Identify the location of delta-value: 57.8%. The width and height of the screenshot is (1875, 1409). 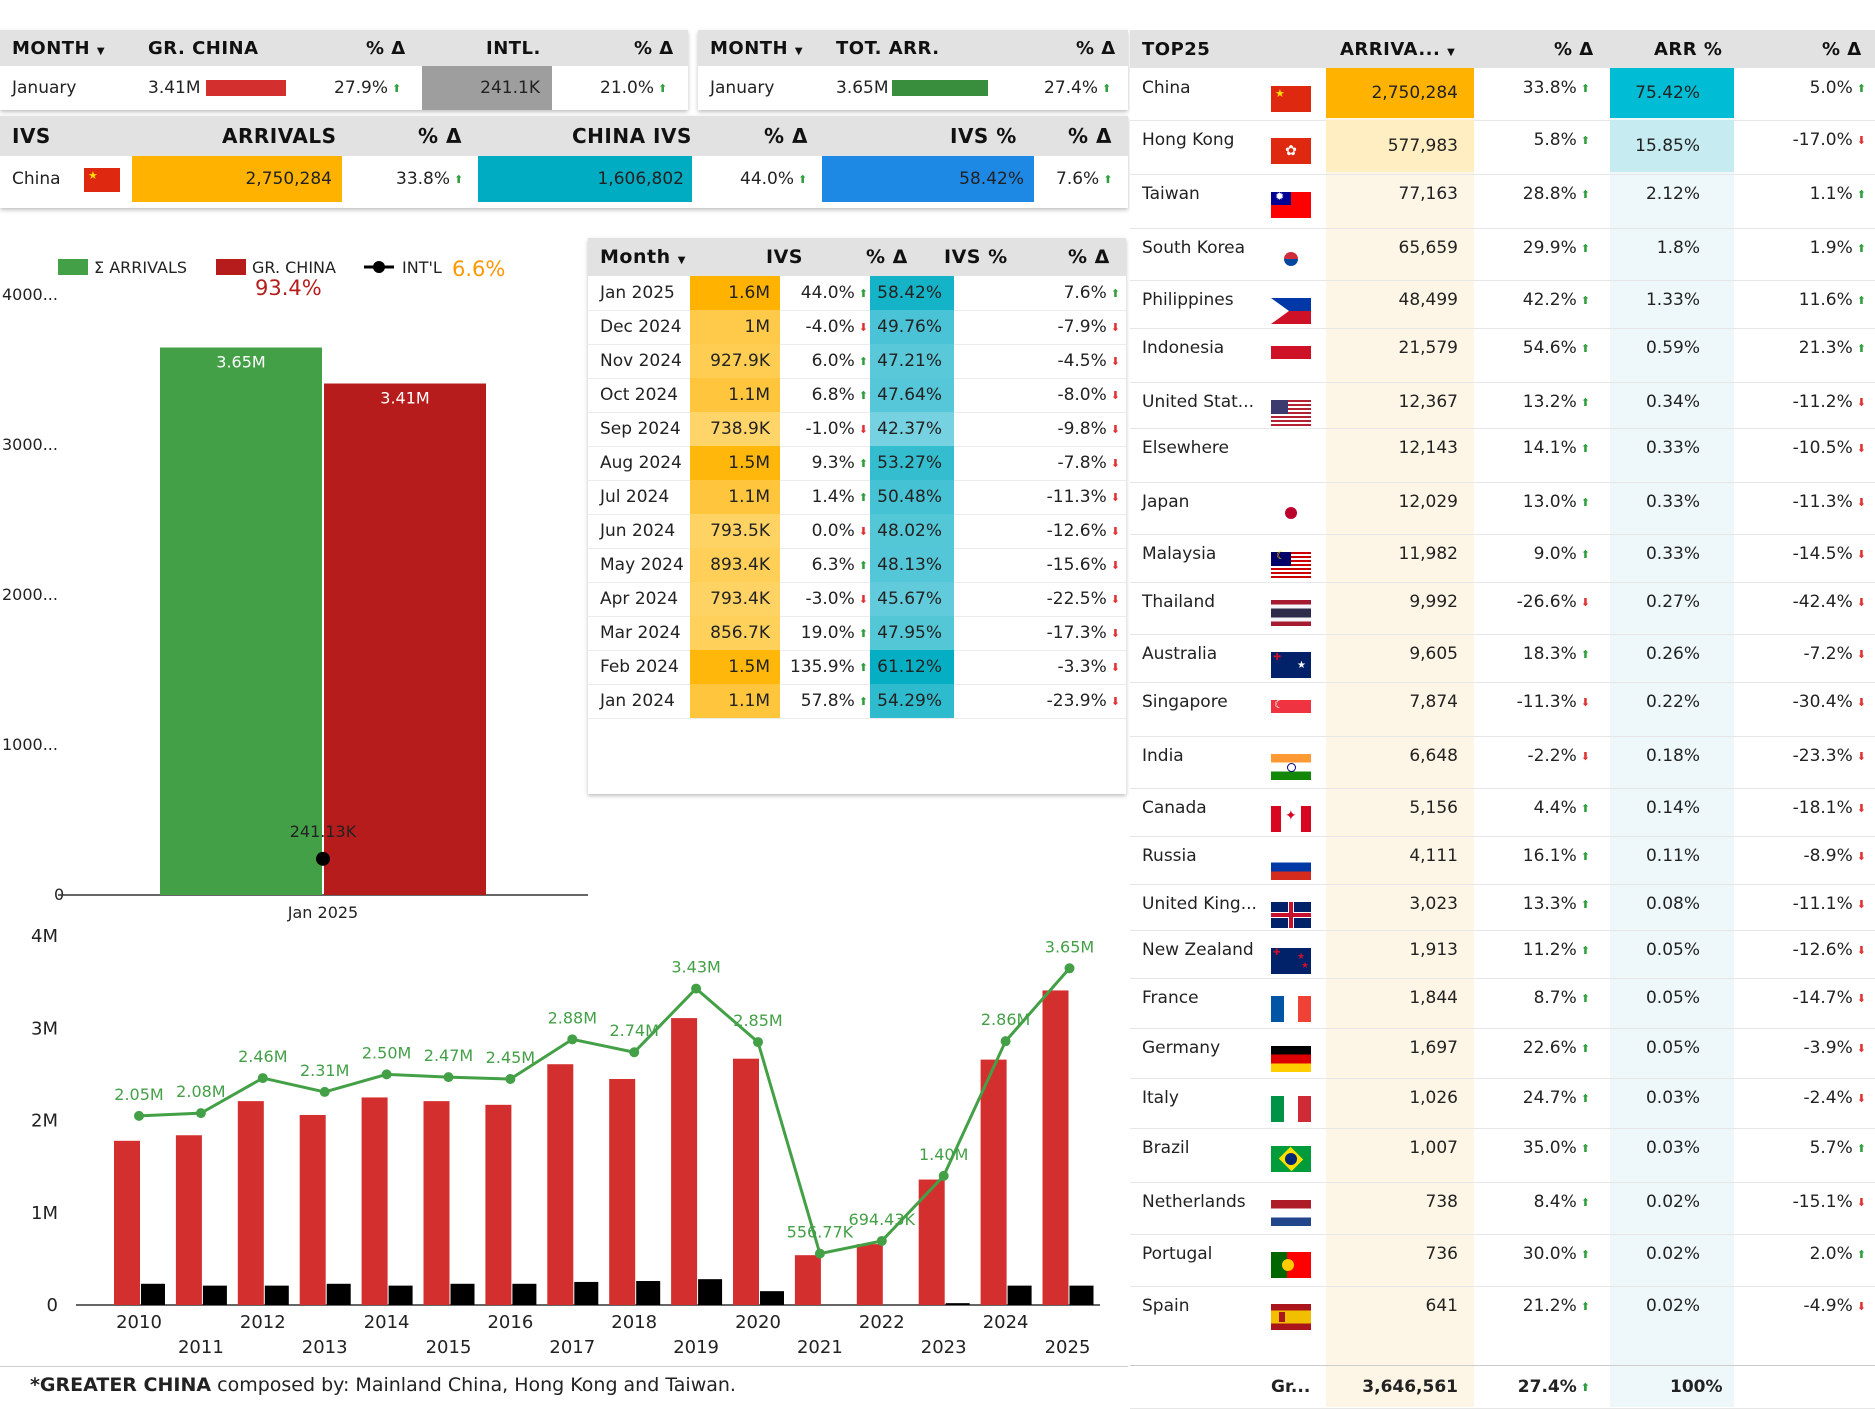
(827, 701).